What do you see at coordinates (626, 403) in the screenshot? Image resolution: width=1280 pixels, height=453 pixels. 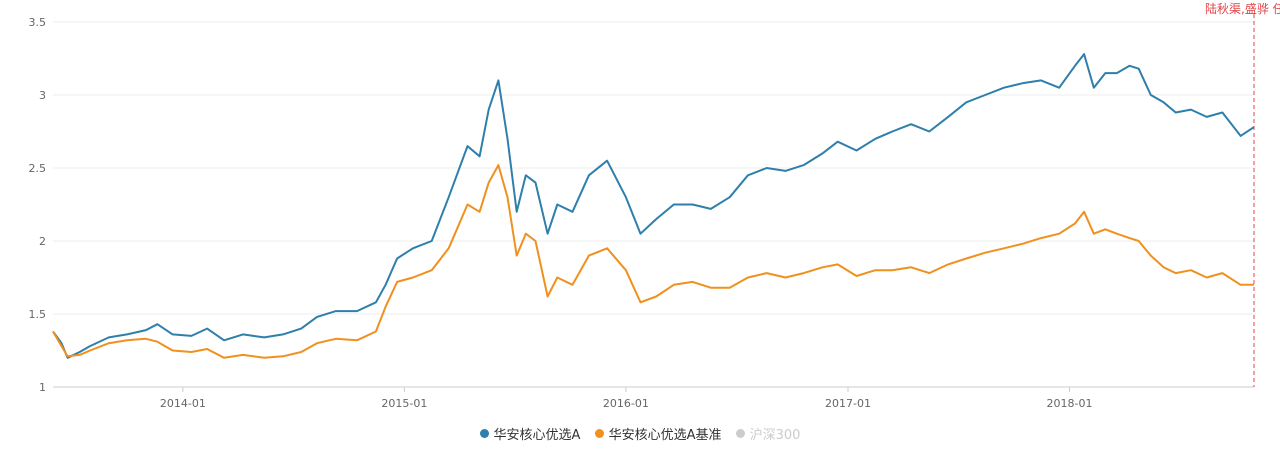 I see `x-tick-label: 2016-01` at bounding box center [626, 403].